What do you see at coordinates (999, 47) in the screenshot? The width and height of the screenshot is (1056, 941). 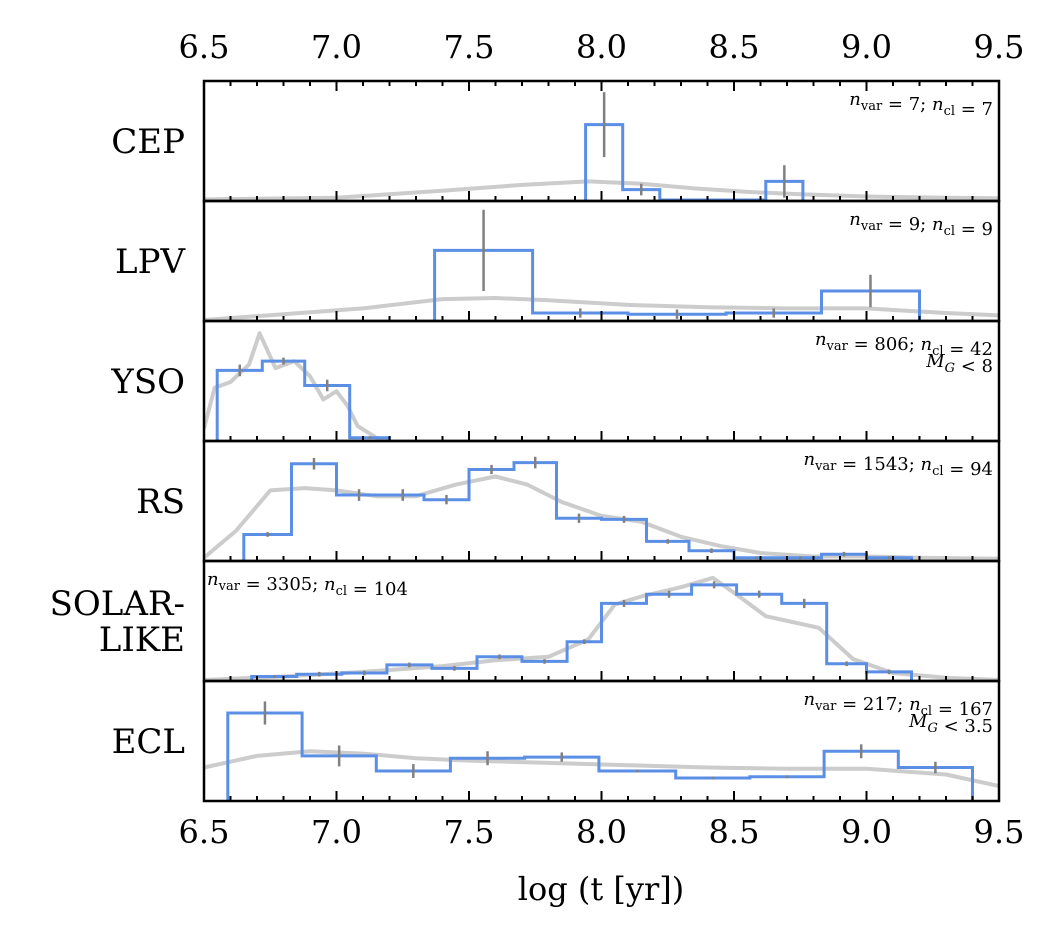 I see `top-tick-label: 9.5` at bounding box center [999, 47].